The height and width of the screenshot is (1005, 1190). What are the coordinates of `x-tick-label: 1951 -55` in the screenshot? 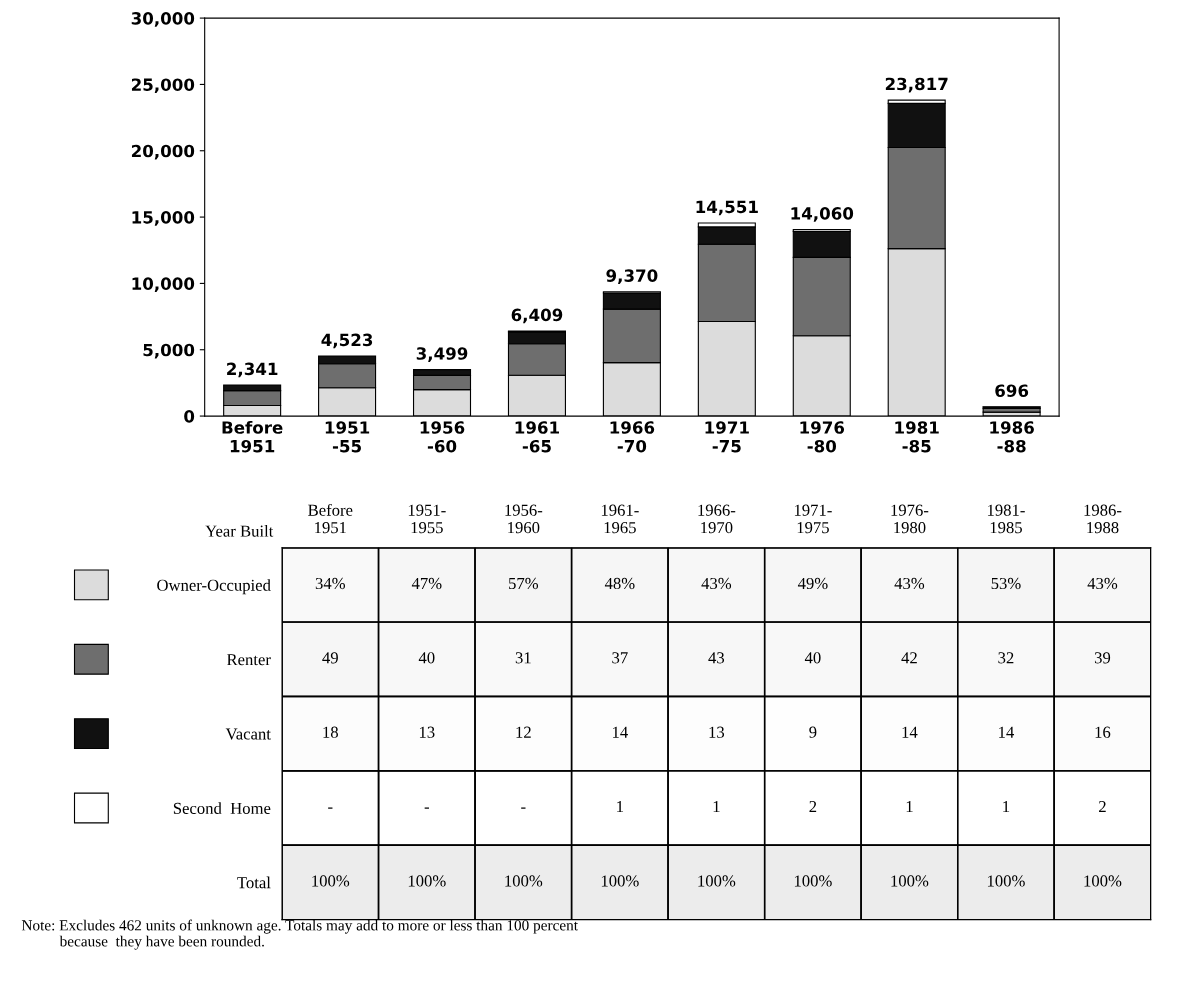 It's located at (347, 437).